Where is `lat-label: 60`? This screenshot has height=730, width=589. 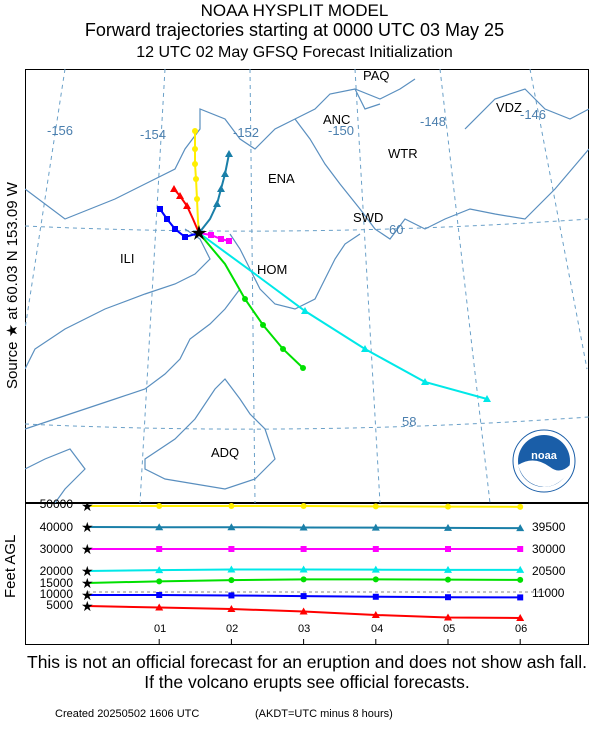
lat-label: 60 is located at coordinates (396, 229).